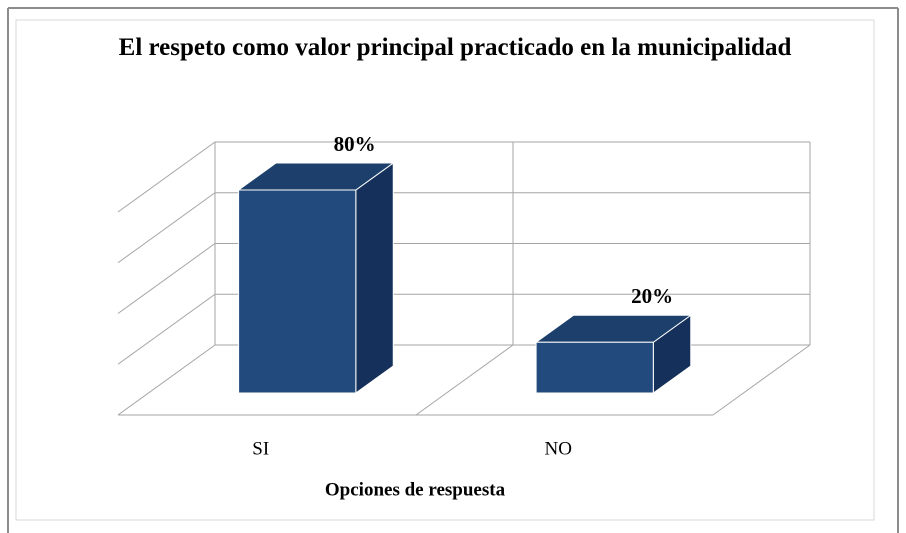 This screenshot has height=533, width=906. Describe the element at coordinates (761, 380) in the screenshot. I see `floor-edge` at that location.